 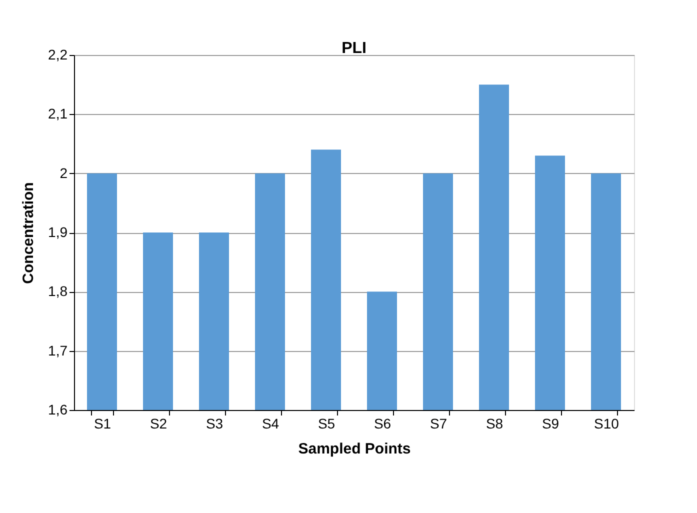 What do you see at coordinates (327, 424) in the screenshot?
I see `x-tick-label: S5` at bounding box center [327, 424].